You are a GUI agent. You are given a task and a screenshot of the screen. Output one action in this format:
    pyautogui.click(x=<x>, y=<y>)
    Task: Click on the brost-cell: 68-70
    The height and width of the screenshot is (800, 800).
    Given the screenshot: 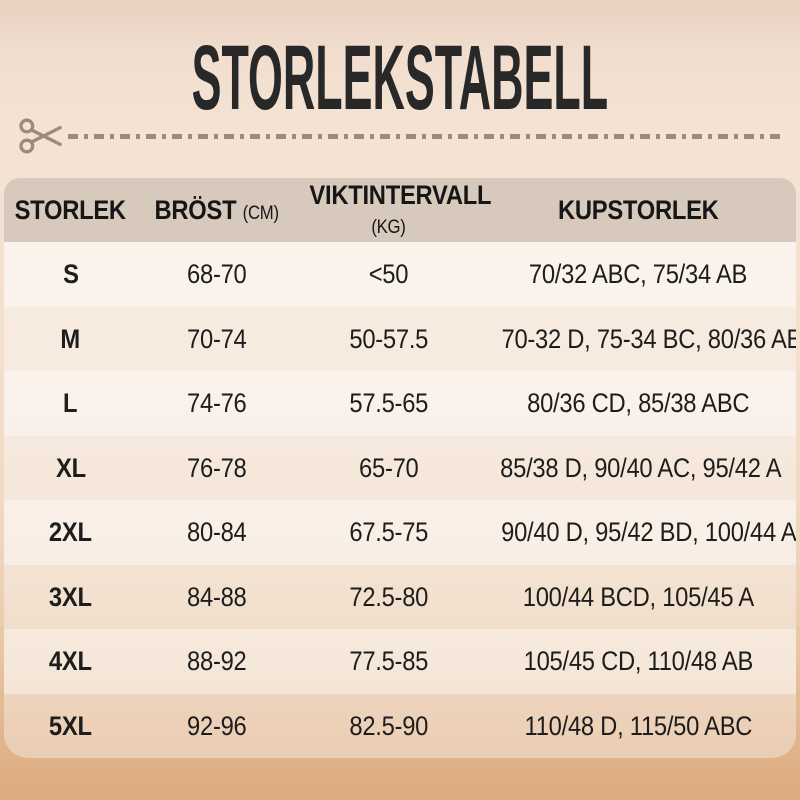 What is the action you would take?
    pyautogui.click(x=217, y=274)
    